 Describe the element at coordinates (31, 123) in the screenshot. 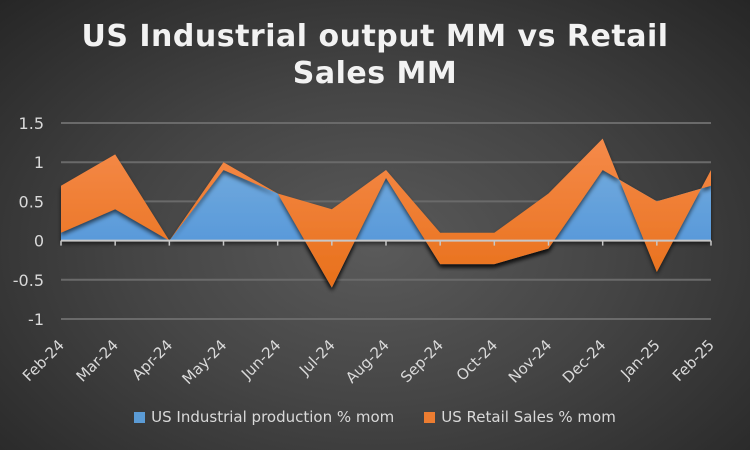

I see `y-tick-label: 1.5` at that location.